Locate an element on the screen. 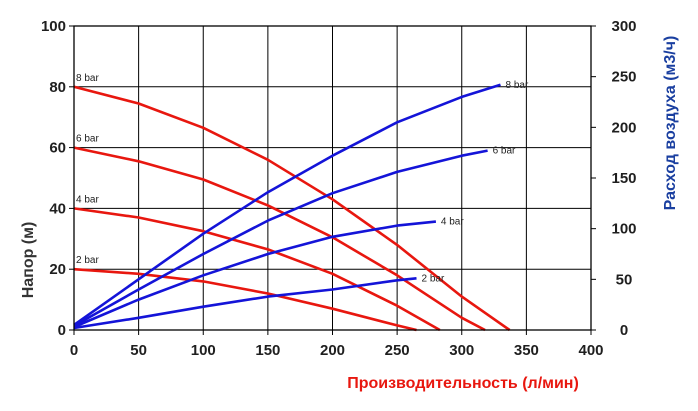 The image size is (698, 411). y-left-tick-label: 20 is located at coordinates (57, 269).